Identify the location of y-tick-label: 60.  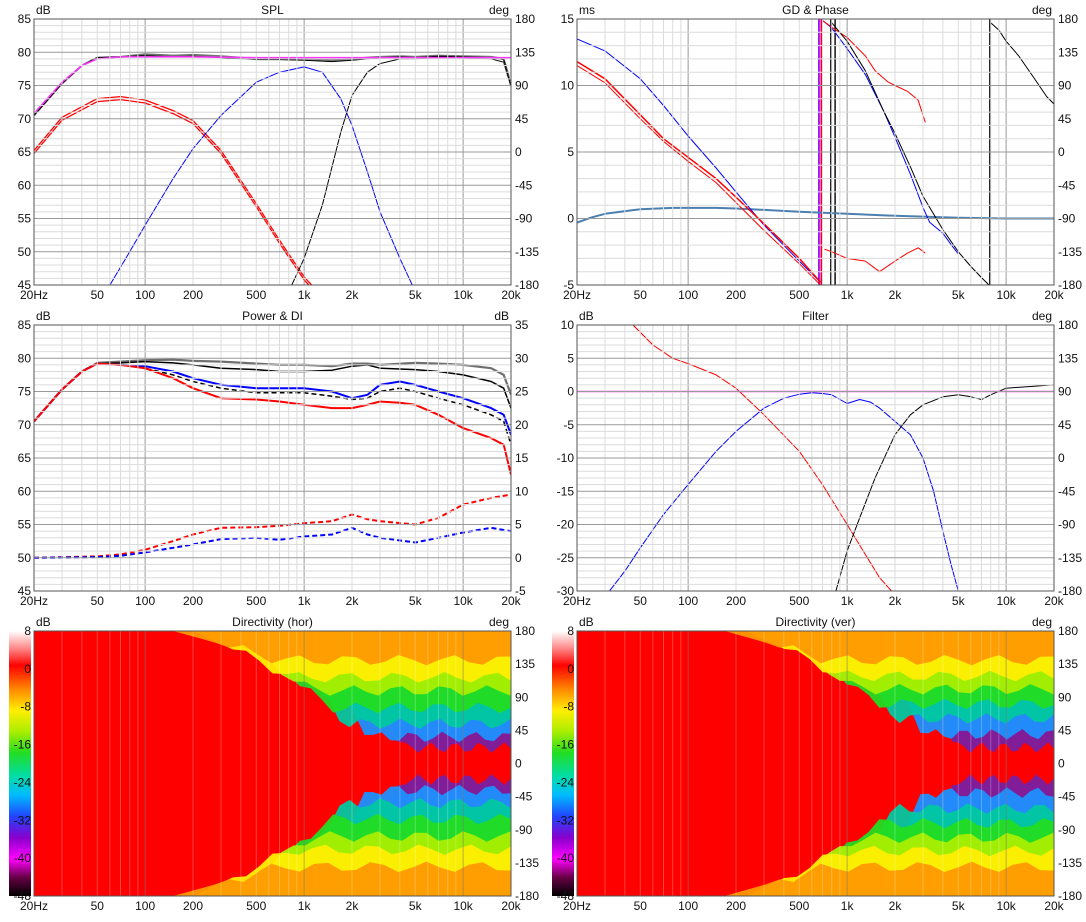
(25, 185).